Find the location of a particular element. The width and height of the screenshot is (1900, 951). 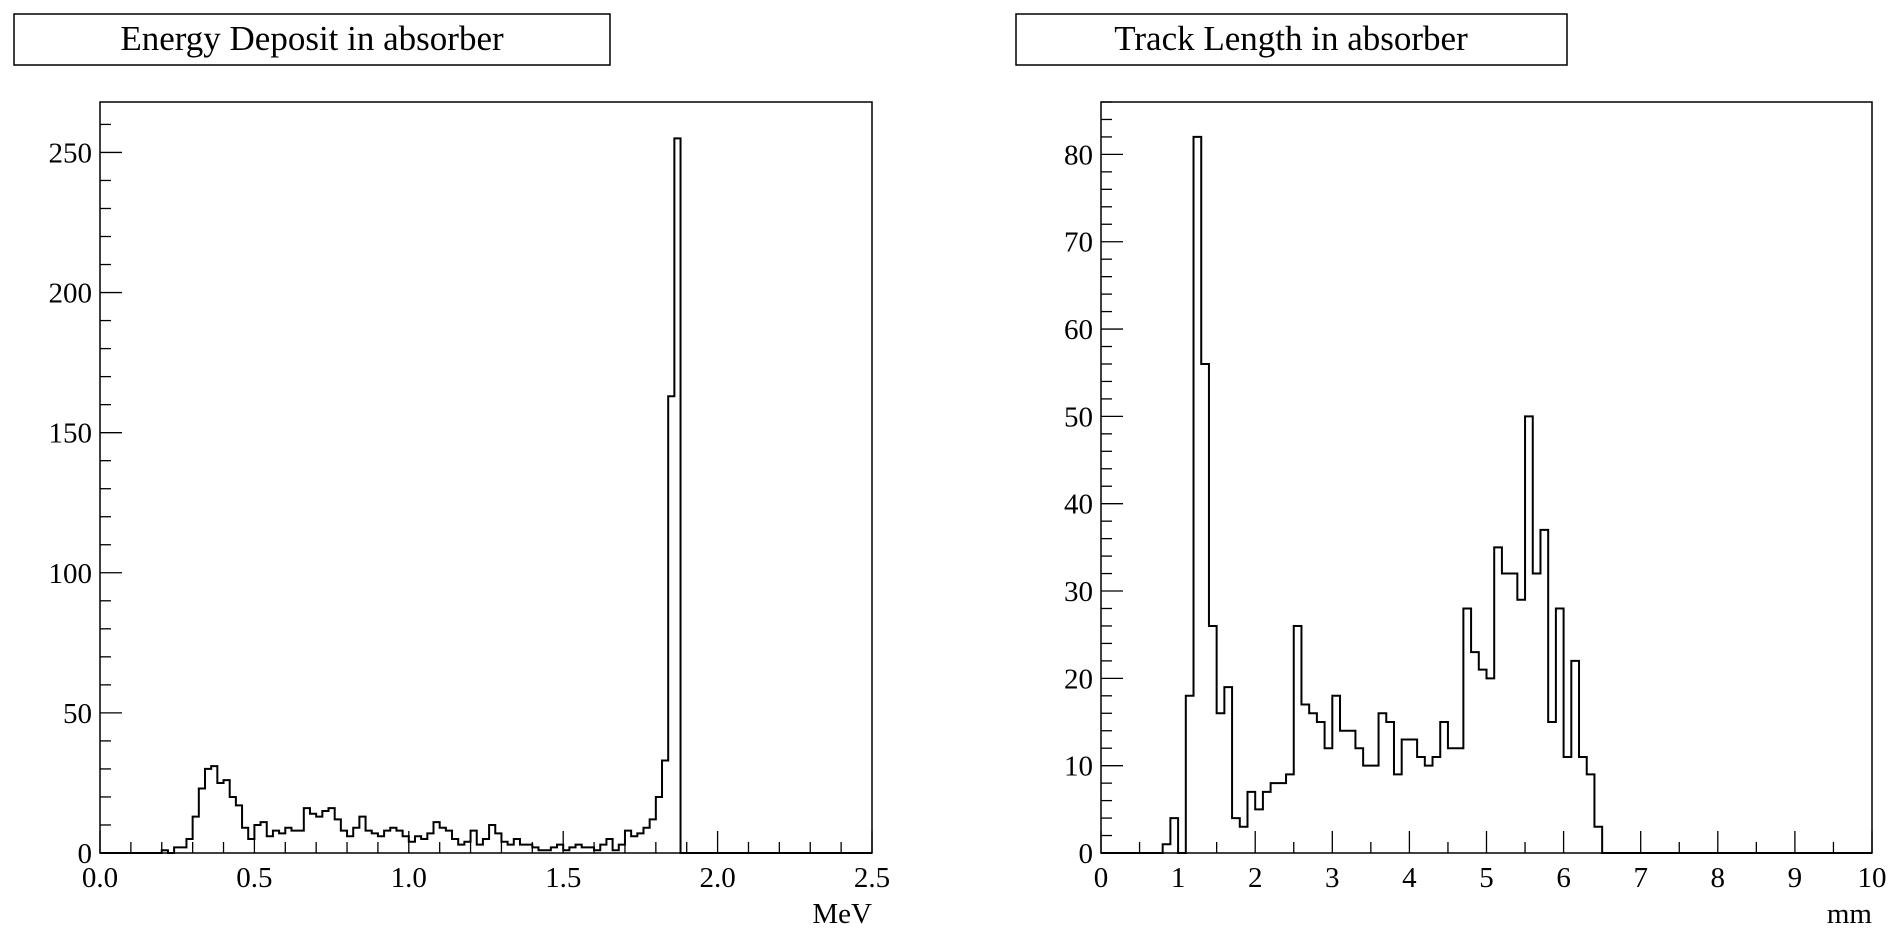

x-axis-label: mm is located at coordinates (1850, 914).